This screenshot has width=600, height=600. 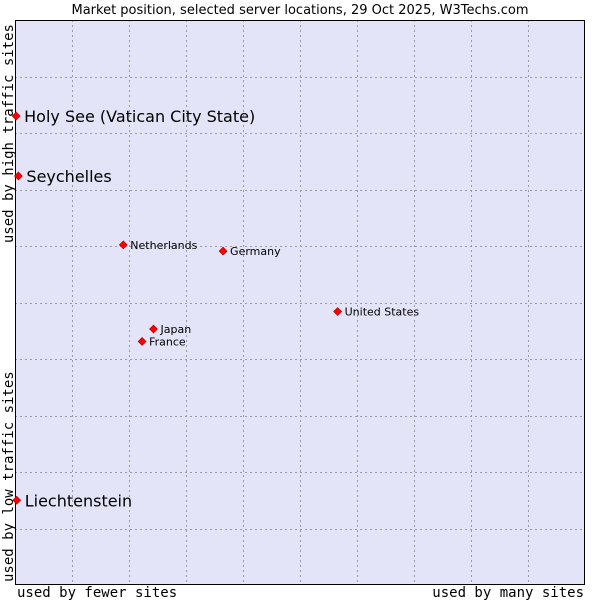 I want to click on data-point-label: Germany, so click(x=255, y=251).